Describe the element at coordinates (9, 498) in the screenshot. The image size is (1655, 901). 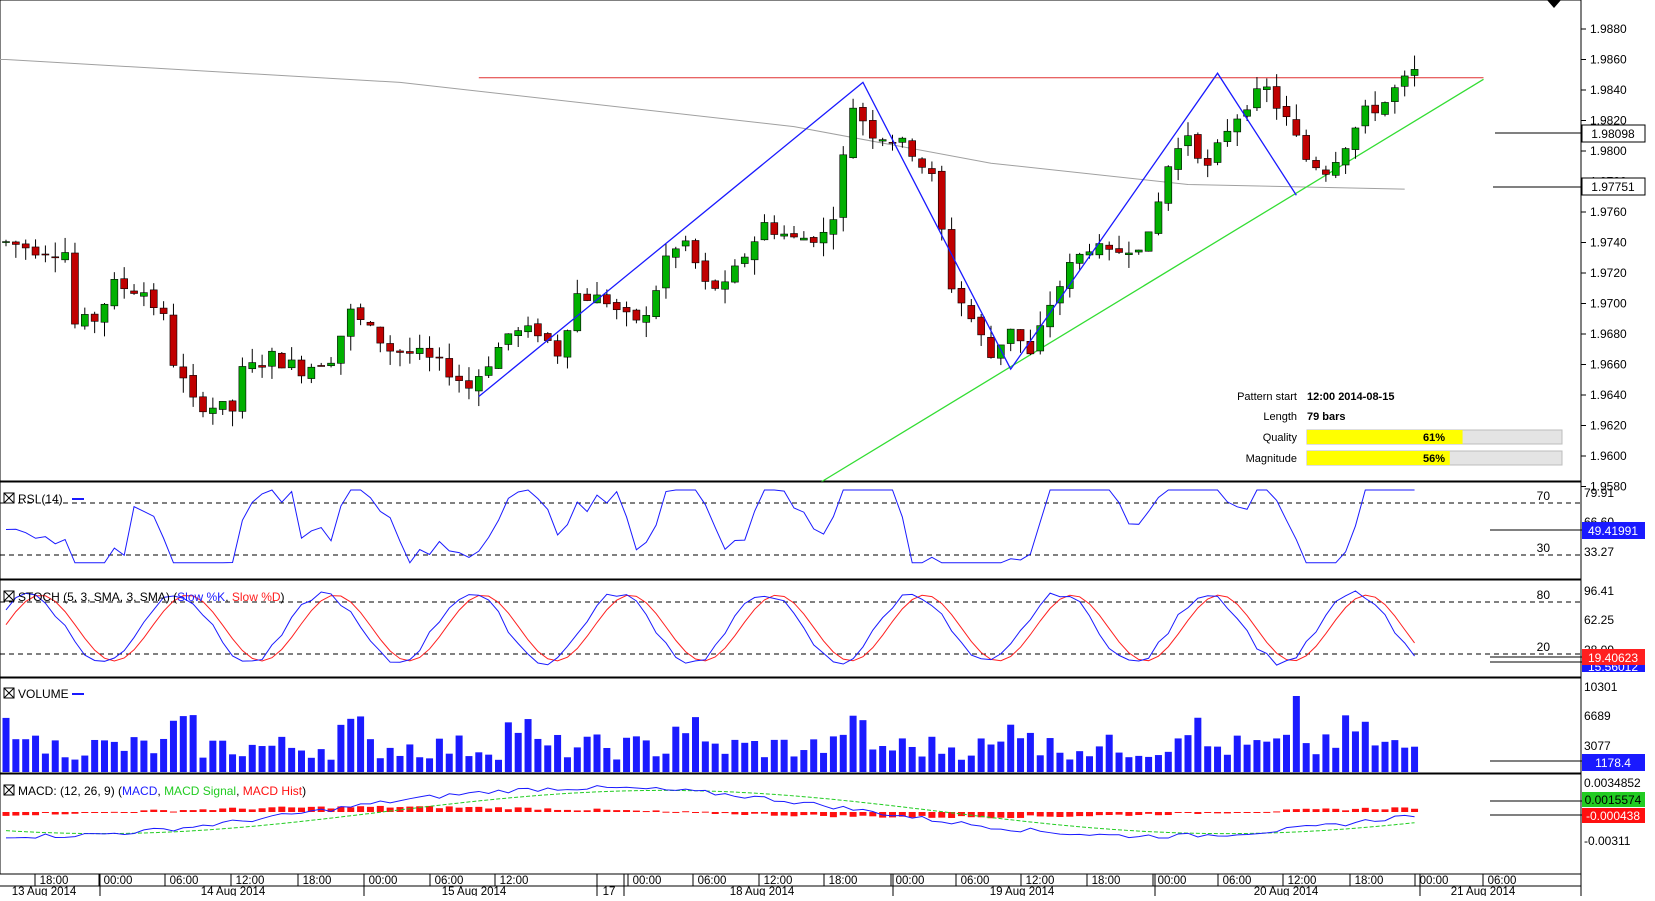
I see `rsi-close-icon` at that location.